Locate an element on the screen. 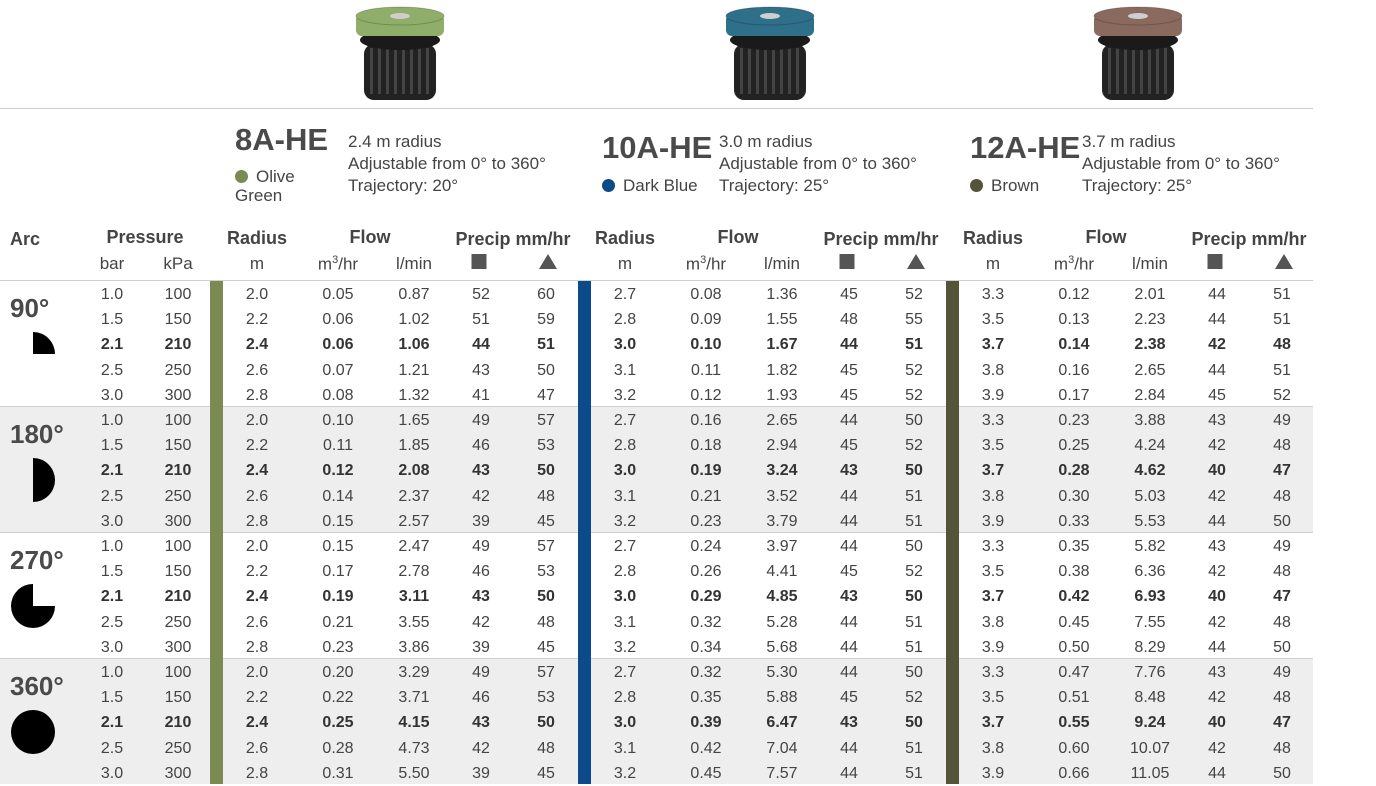  flow-lmin-cell: 9.24 is located at coordinates (1150, 723).